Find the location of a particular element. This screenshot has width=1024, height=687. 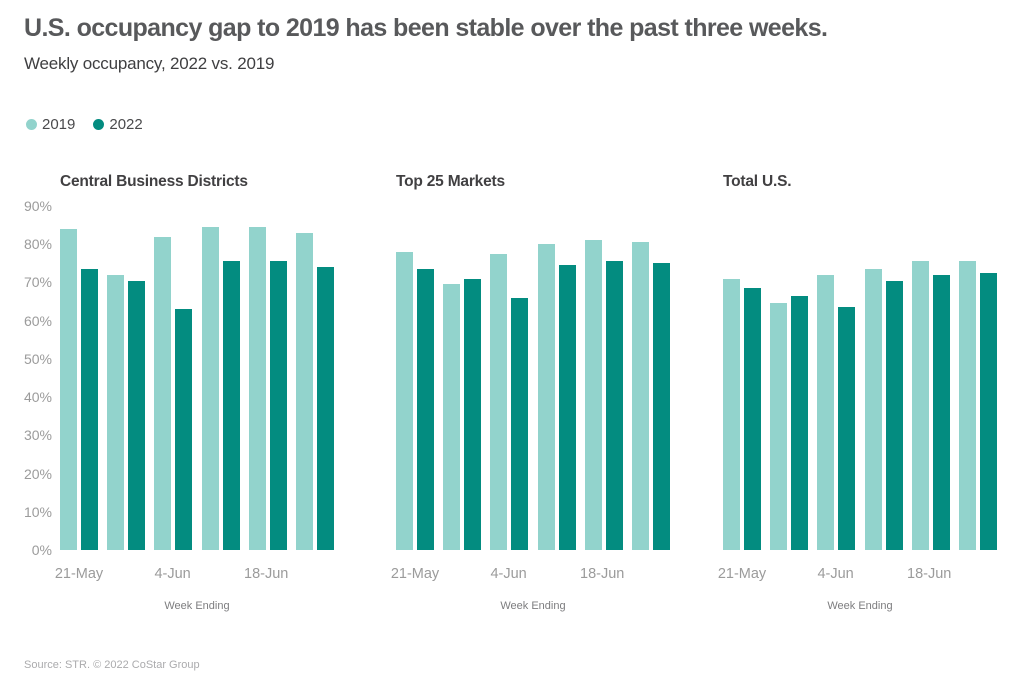

legend-swatch-2019-icon is located at coordinates (31, 124).